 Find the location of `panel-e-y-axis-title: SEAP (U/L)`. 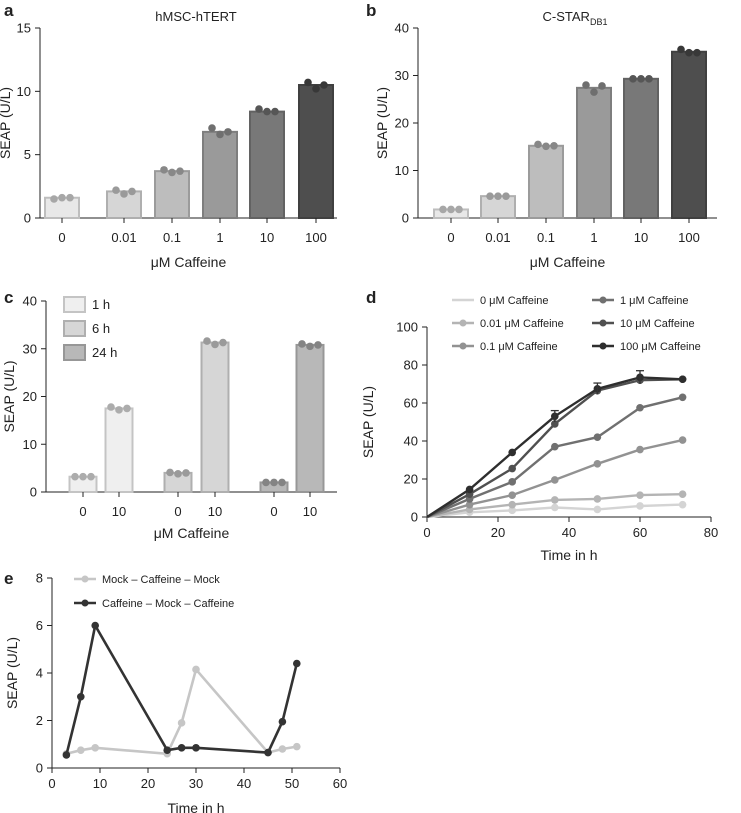

panel-e-y-axis-title: SEAP (U/L) is located at coordinates (12, 673).